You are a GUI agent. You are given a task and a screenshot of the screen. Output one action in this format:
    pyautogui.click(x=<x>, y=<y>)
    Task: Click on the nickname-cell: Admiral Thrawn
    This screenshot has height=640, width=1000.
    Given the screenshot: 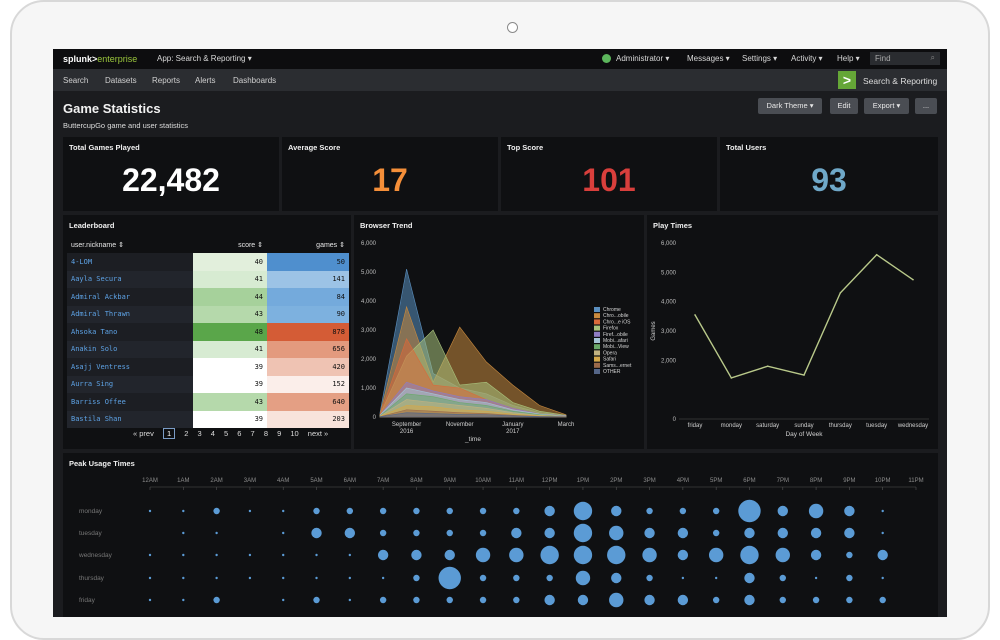 What is the action you would take?
    pyautogui.click(x=130, y=314)
    